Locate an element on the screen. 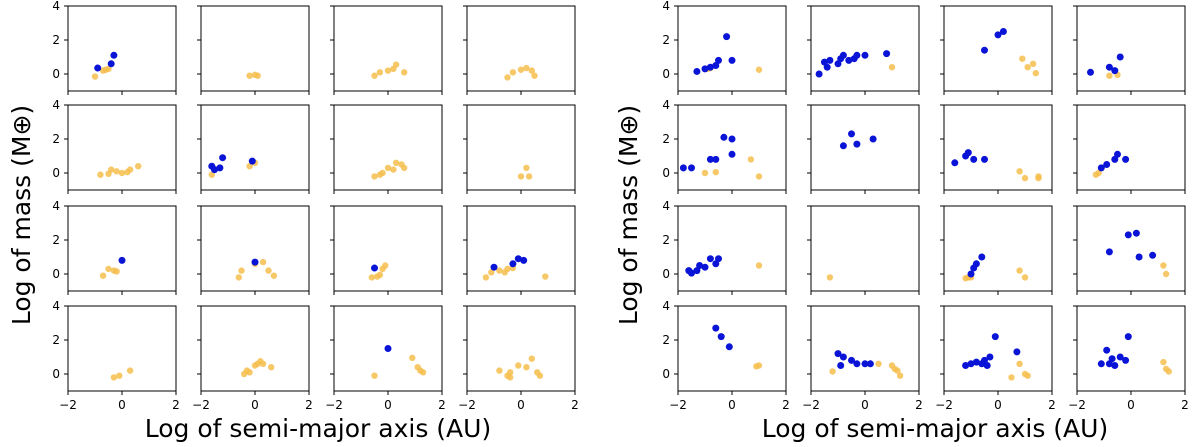  panel-right-r1c1 is located at coordinates (863, 149).